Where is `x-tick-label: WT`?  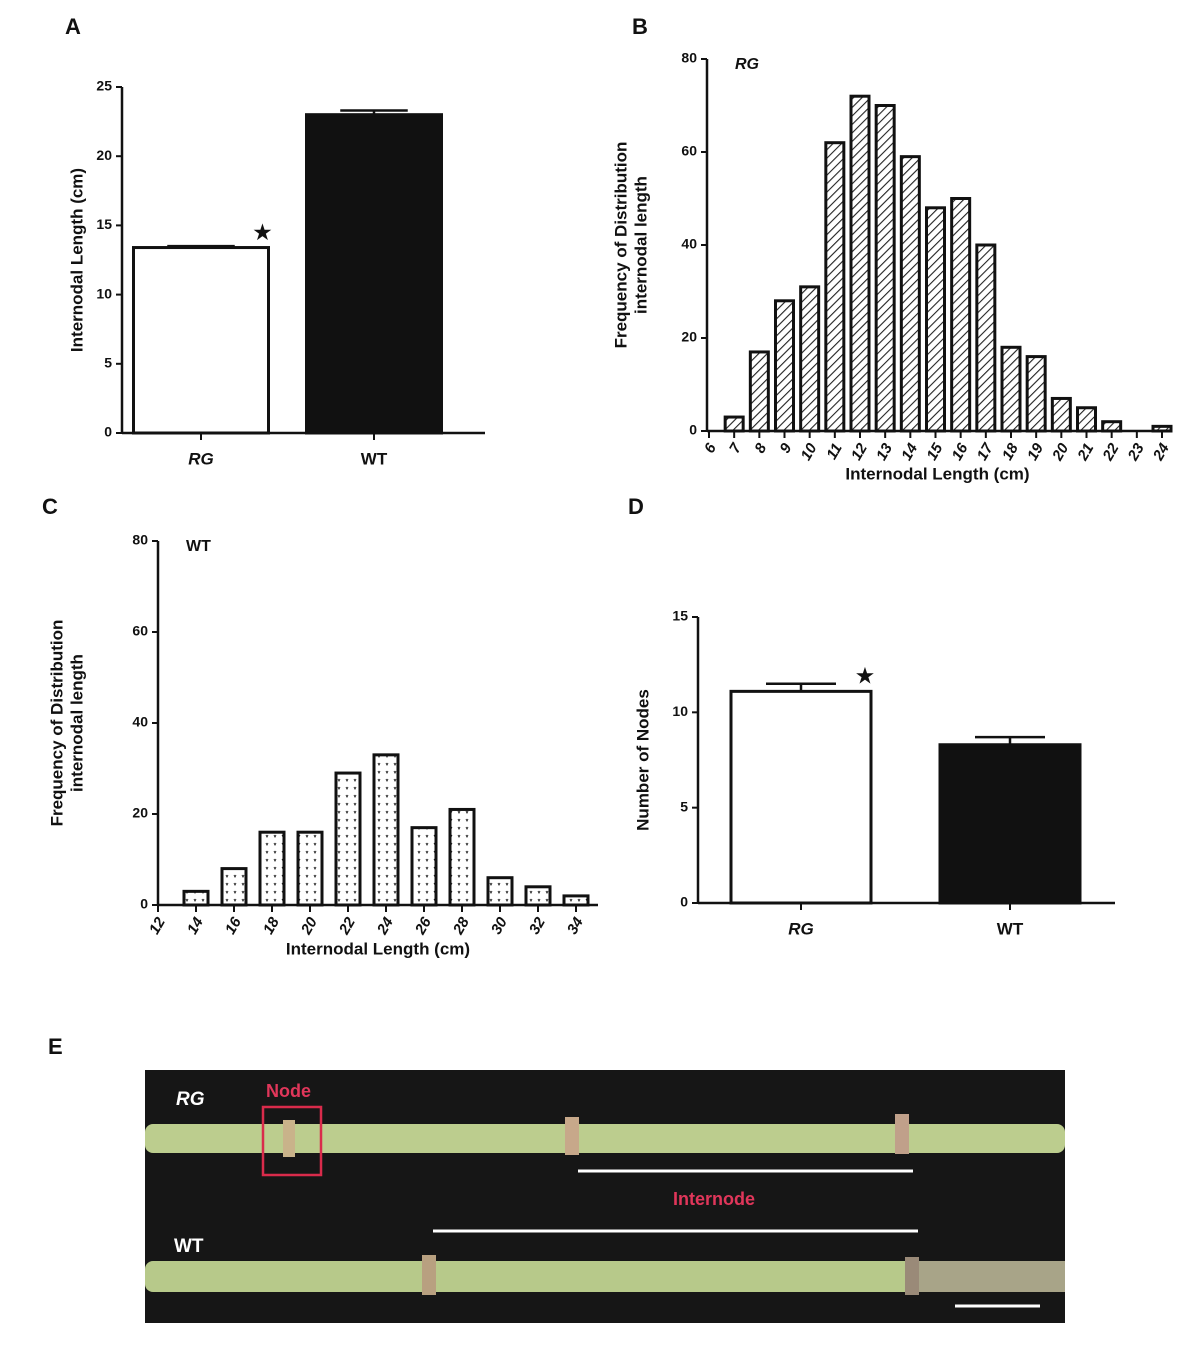 x-tick-label: WT is located at coordinates (374, 458).